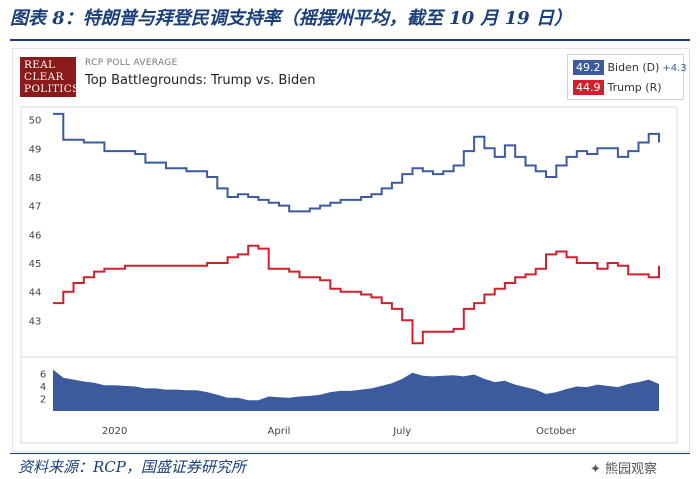  Describe the element at coordinates (291, 18) in the screenshot. I see `figure-title: 图表 8：特朗普与拜登民调支持率（摇摆州平均，截至 10 月 19 日）` at that location.